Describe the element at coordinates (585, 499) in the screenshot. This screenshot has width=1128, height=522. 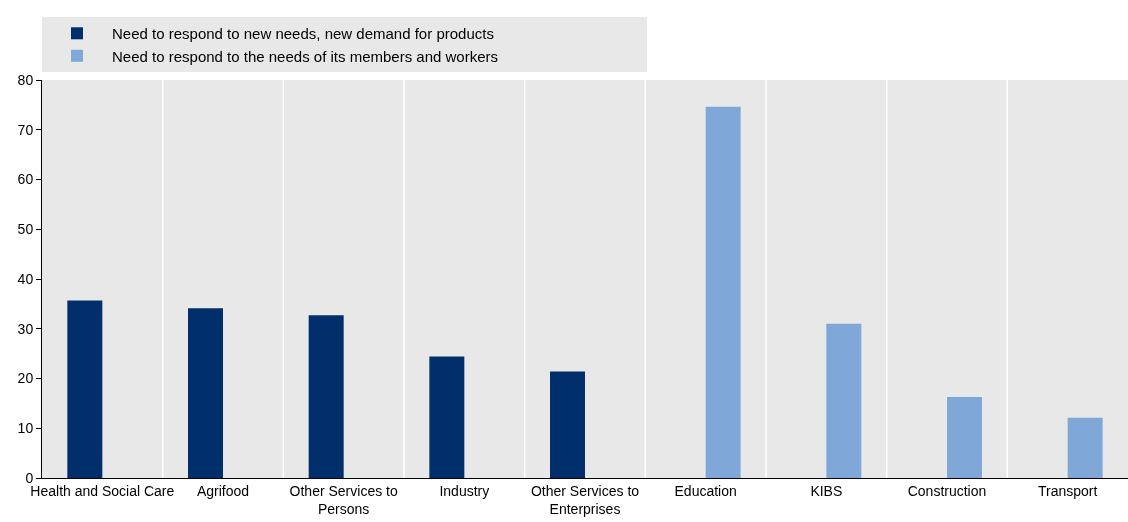
I see `x-tick-label: Other Services to Enterprises` at that location.